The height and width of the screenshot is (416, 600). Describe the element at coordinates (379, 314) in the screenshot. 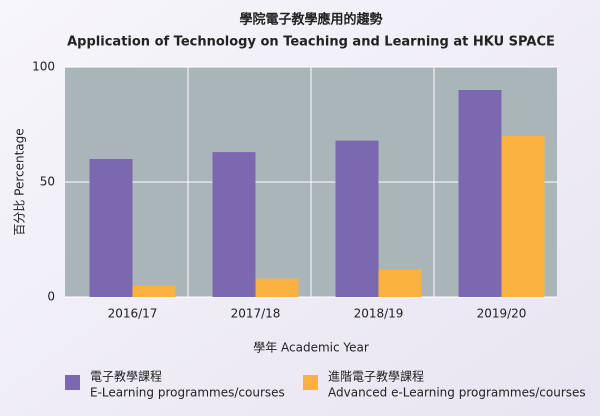

I see `x-tick-label: 2018/19` at that location.